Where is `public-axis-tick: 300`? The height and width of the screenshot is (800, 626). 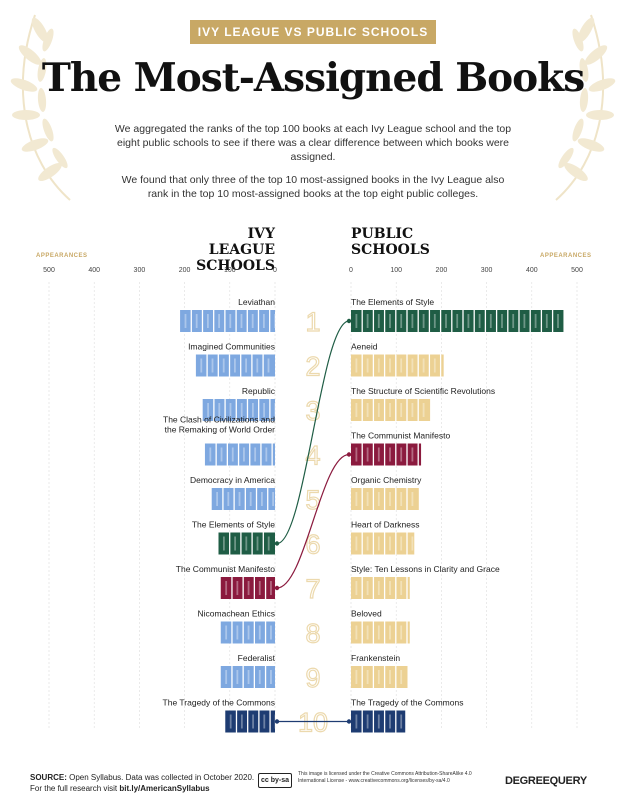
public-axis-tick: 300 is located at coordinates (487, 270).